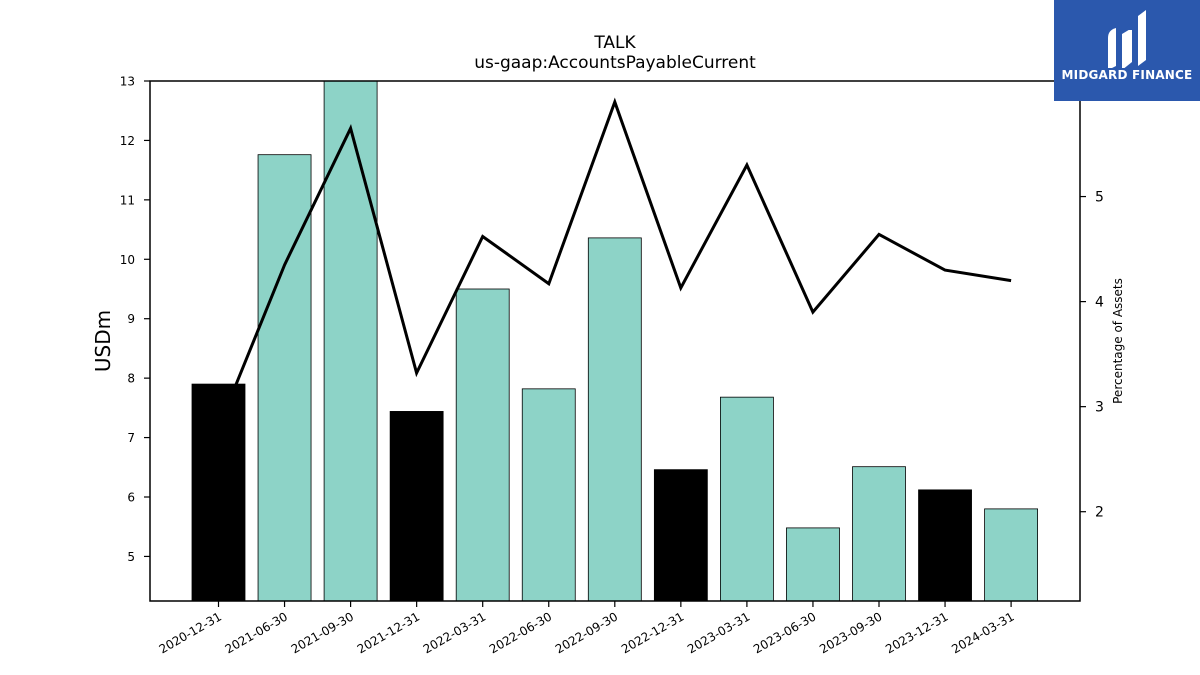  What do you see at coordinates (982, 632) in the screenshot?
I see `x-tick-label: 2024-03-31` at bounding box center [982, 632].